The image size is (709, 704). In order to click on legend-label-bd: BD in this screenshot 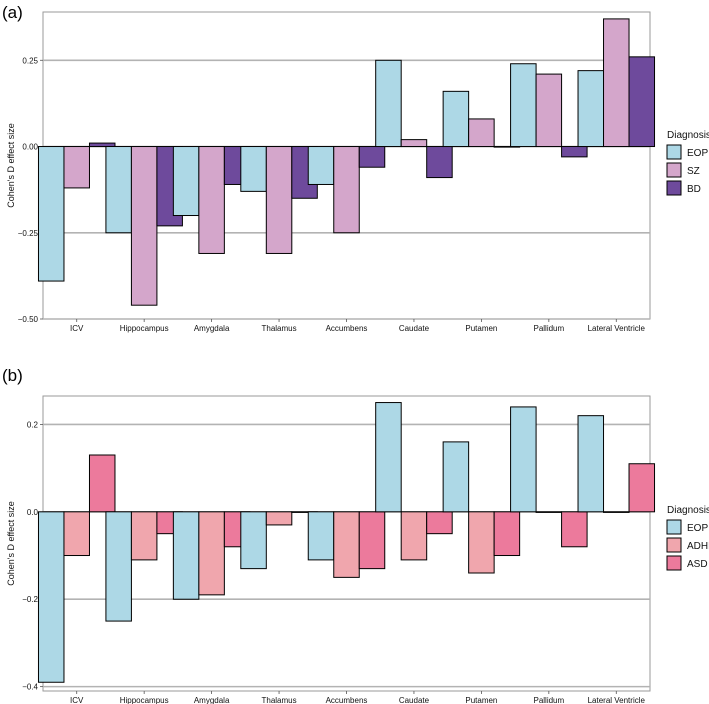, I will do `click(694, 189)`.